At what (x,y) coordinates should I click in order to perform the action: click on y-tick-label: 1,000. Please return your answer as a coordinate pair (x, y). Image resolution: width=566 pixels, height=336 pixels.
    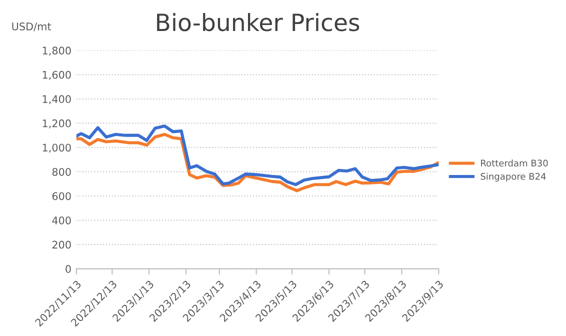
    Looking at the image, I should click on (56, 148).